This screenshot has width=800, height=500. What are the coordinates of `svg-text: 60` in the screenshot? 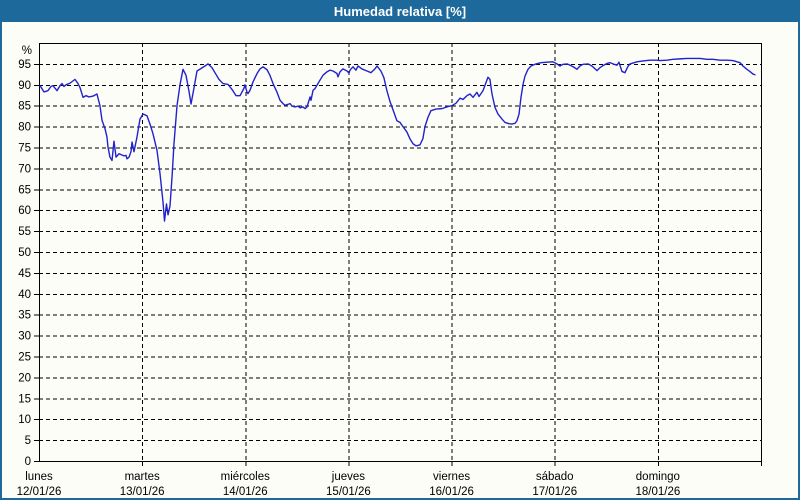 It's located at (24, 211).